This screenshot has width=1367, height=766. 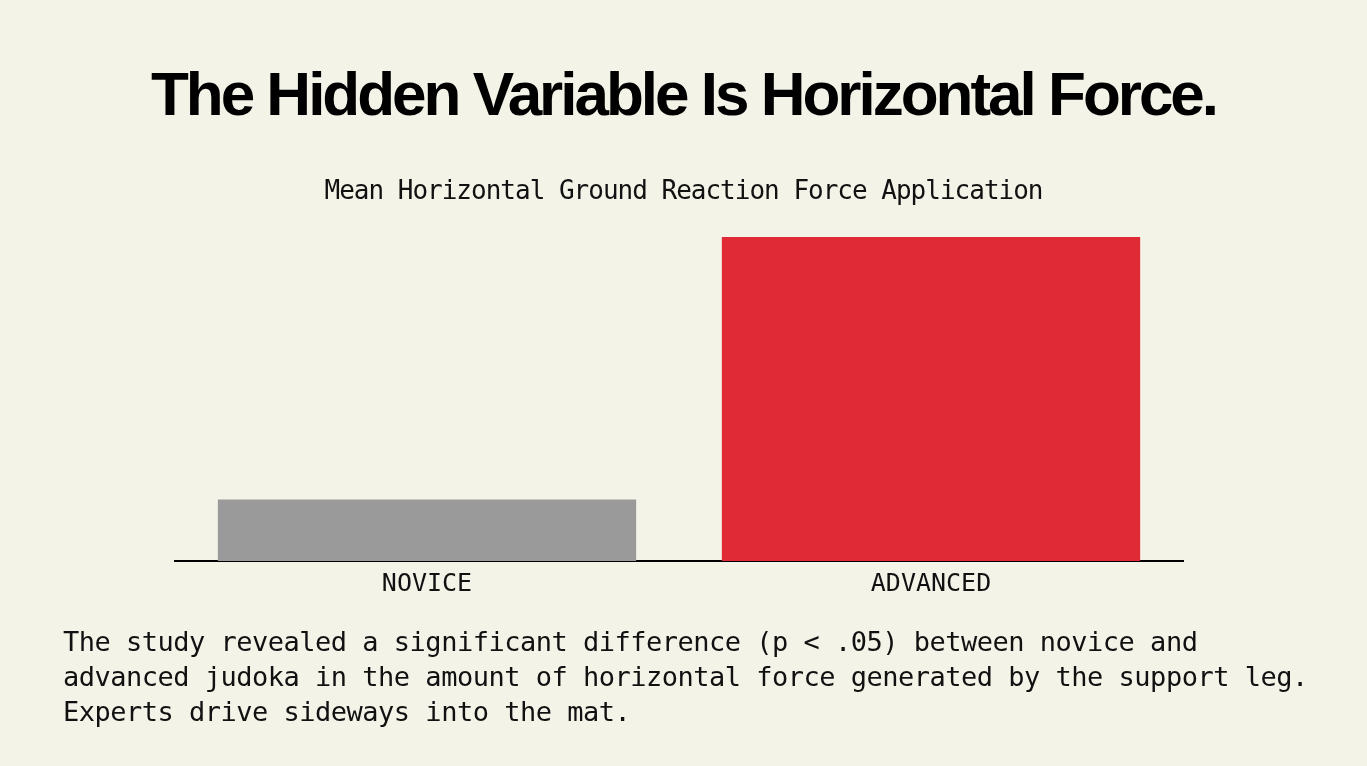 I want to click on chart-subtitle: Mean Horizontal Ground Reaction Force Application, so click(x=683, y=190).